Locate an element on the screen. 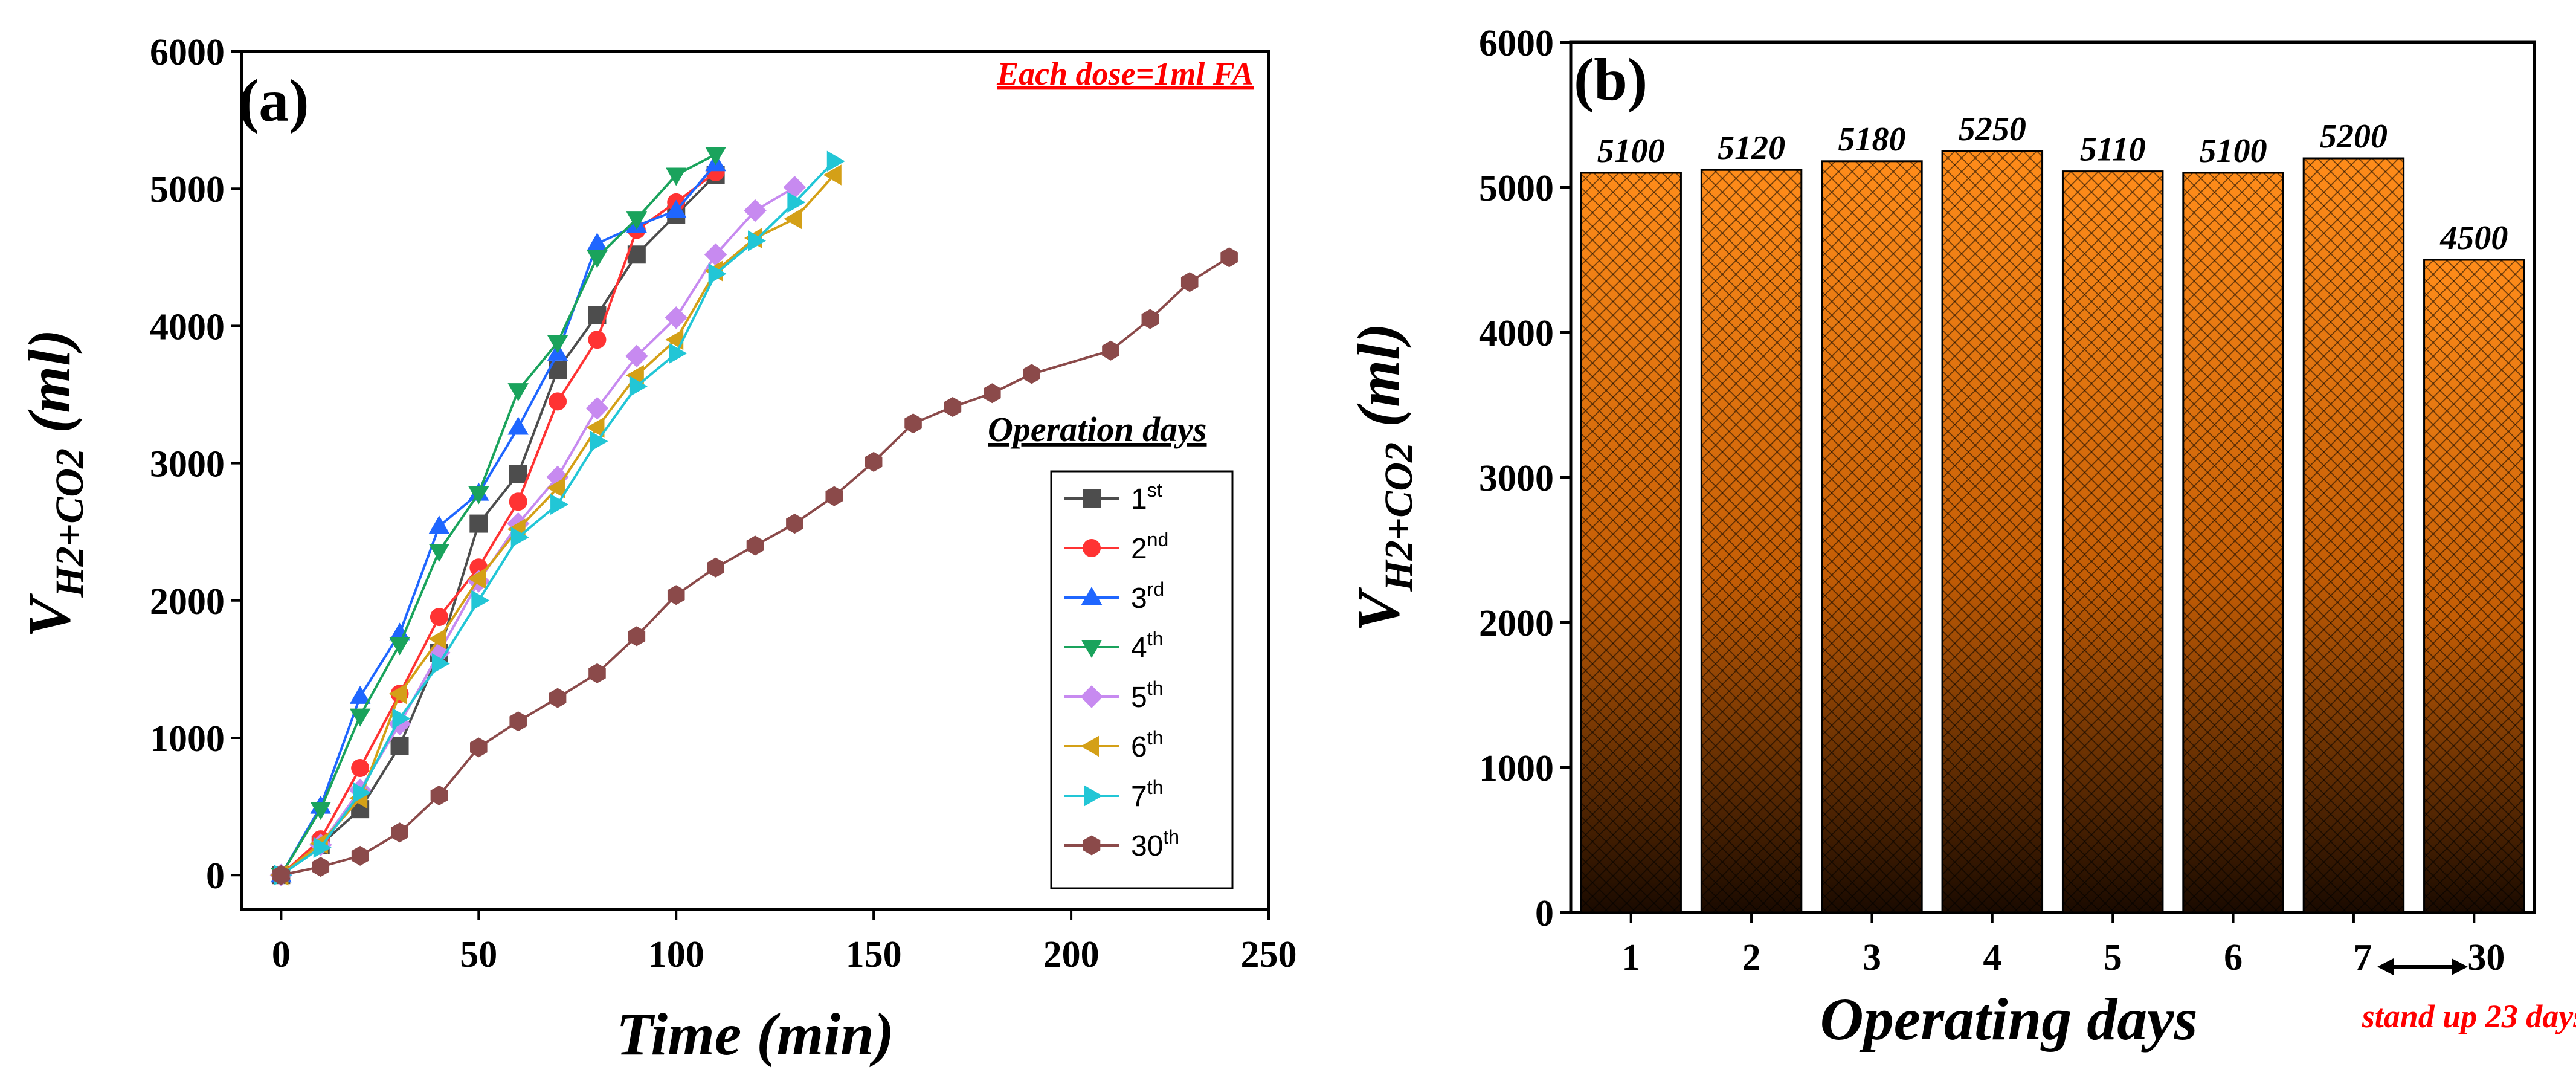  legend-label-sup: nd is located at coordinates (1158, 539).